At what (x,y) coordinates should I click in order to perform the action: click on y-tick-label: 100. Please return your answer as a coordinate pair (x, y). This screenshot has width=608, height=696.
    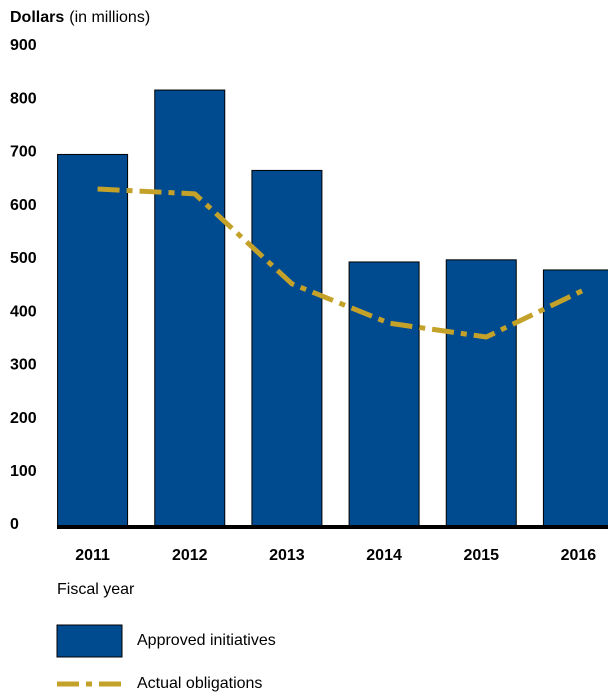
    Looking at the image, I should click on (23, 471).